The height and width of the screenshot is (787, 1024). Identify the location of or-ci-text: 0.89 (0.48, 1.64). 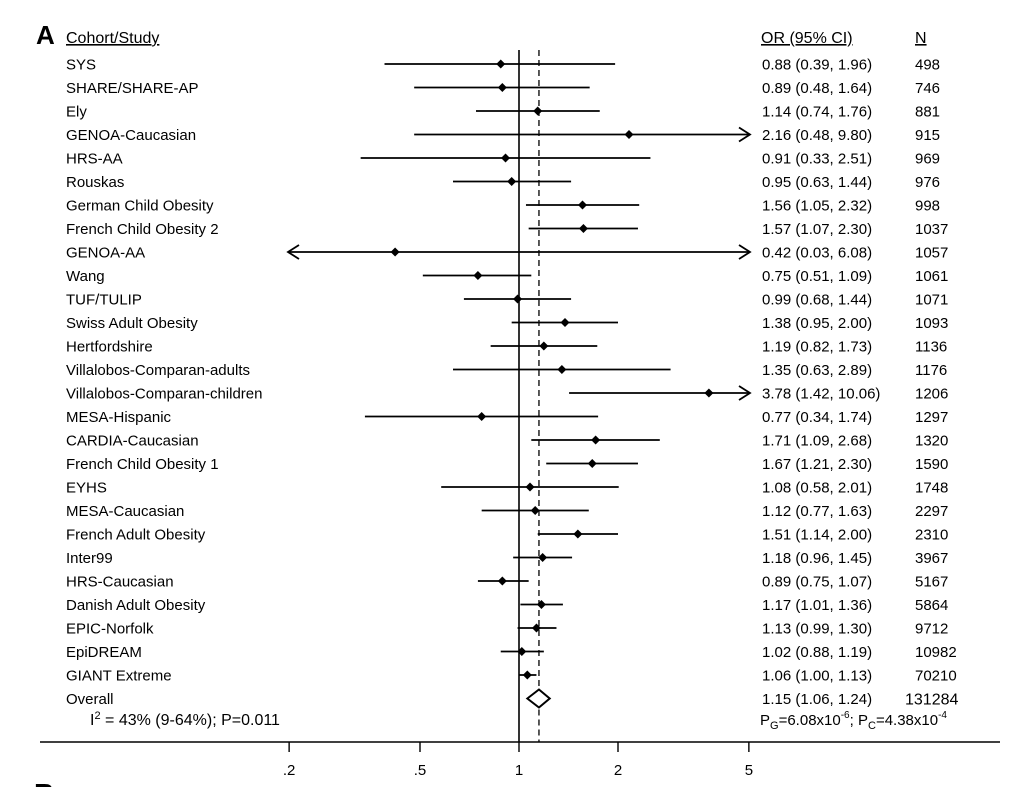
(817, 88).